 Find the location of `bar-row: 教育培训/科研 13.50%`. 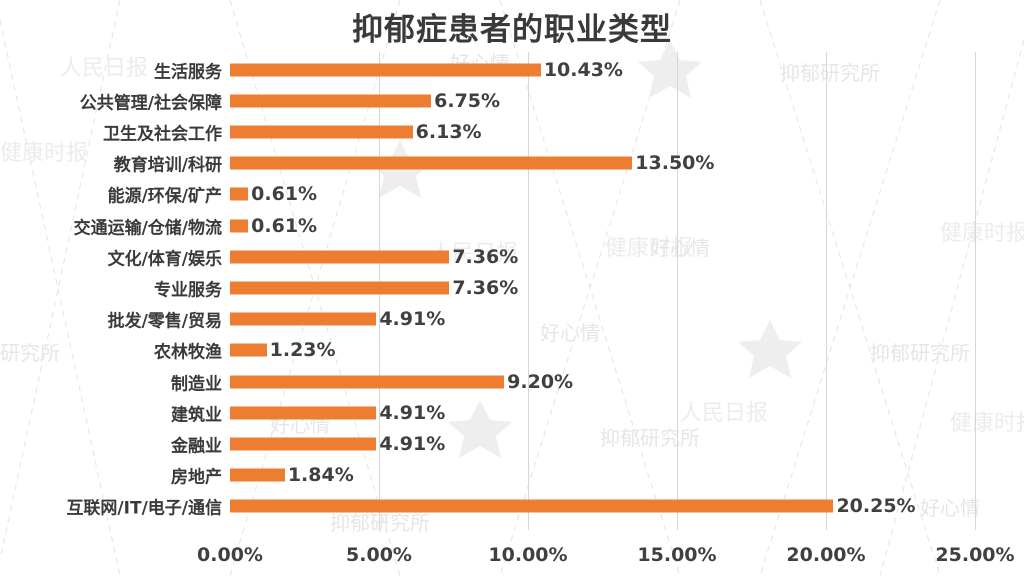

bar-row: 教育培训/科研 13.50% is located at coordinates (500, 163).